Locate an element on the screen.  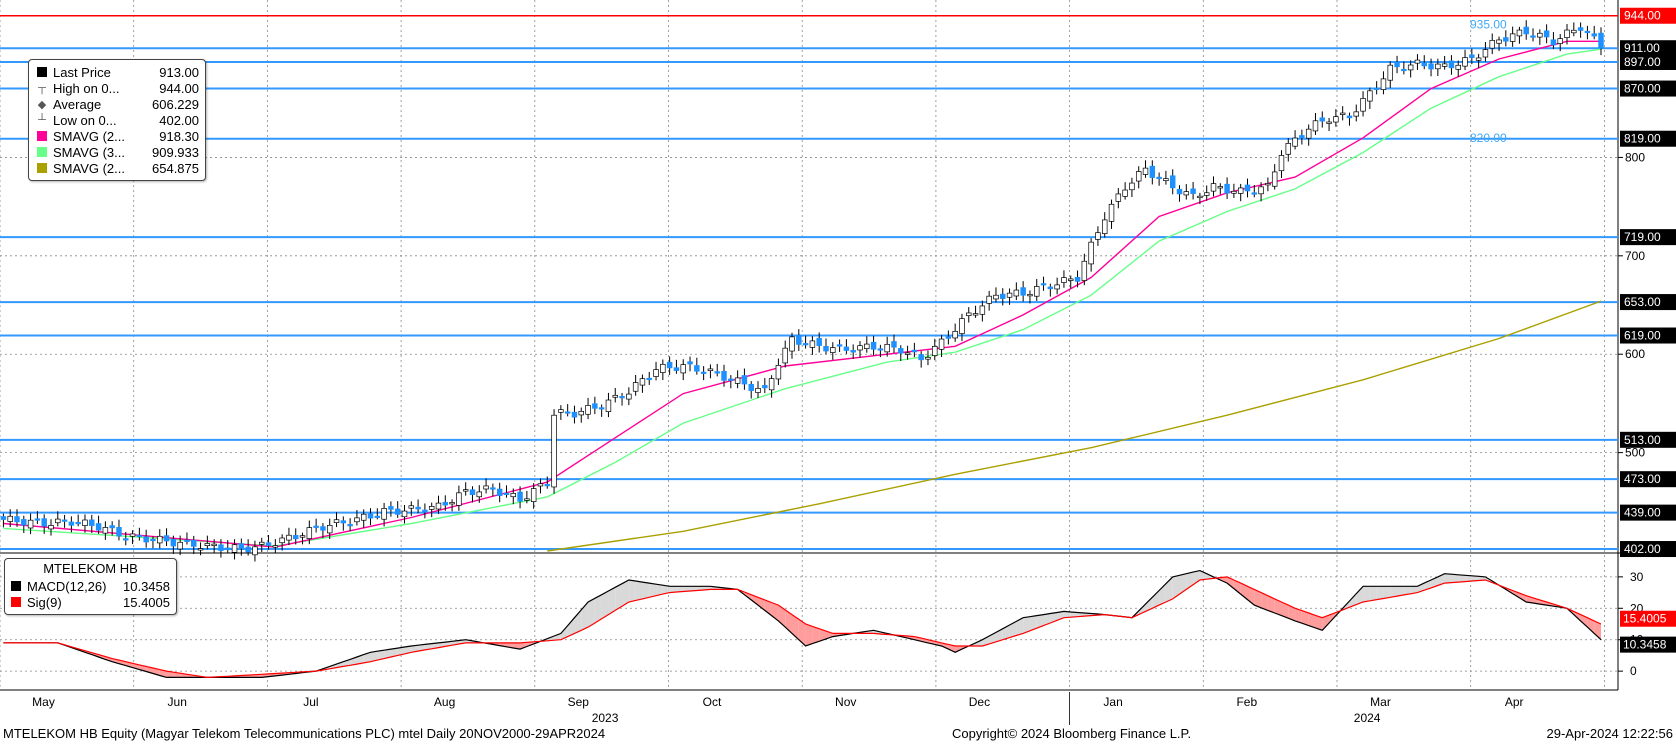
level-annotation: 820.00 is located at coordinates (1488, 138).